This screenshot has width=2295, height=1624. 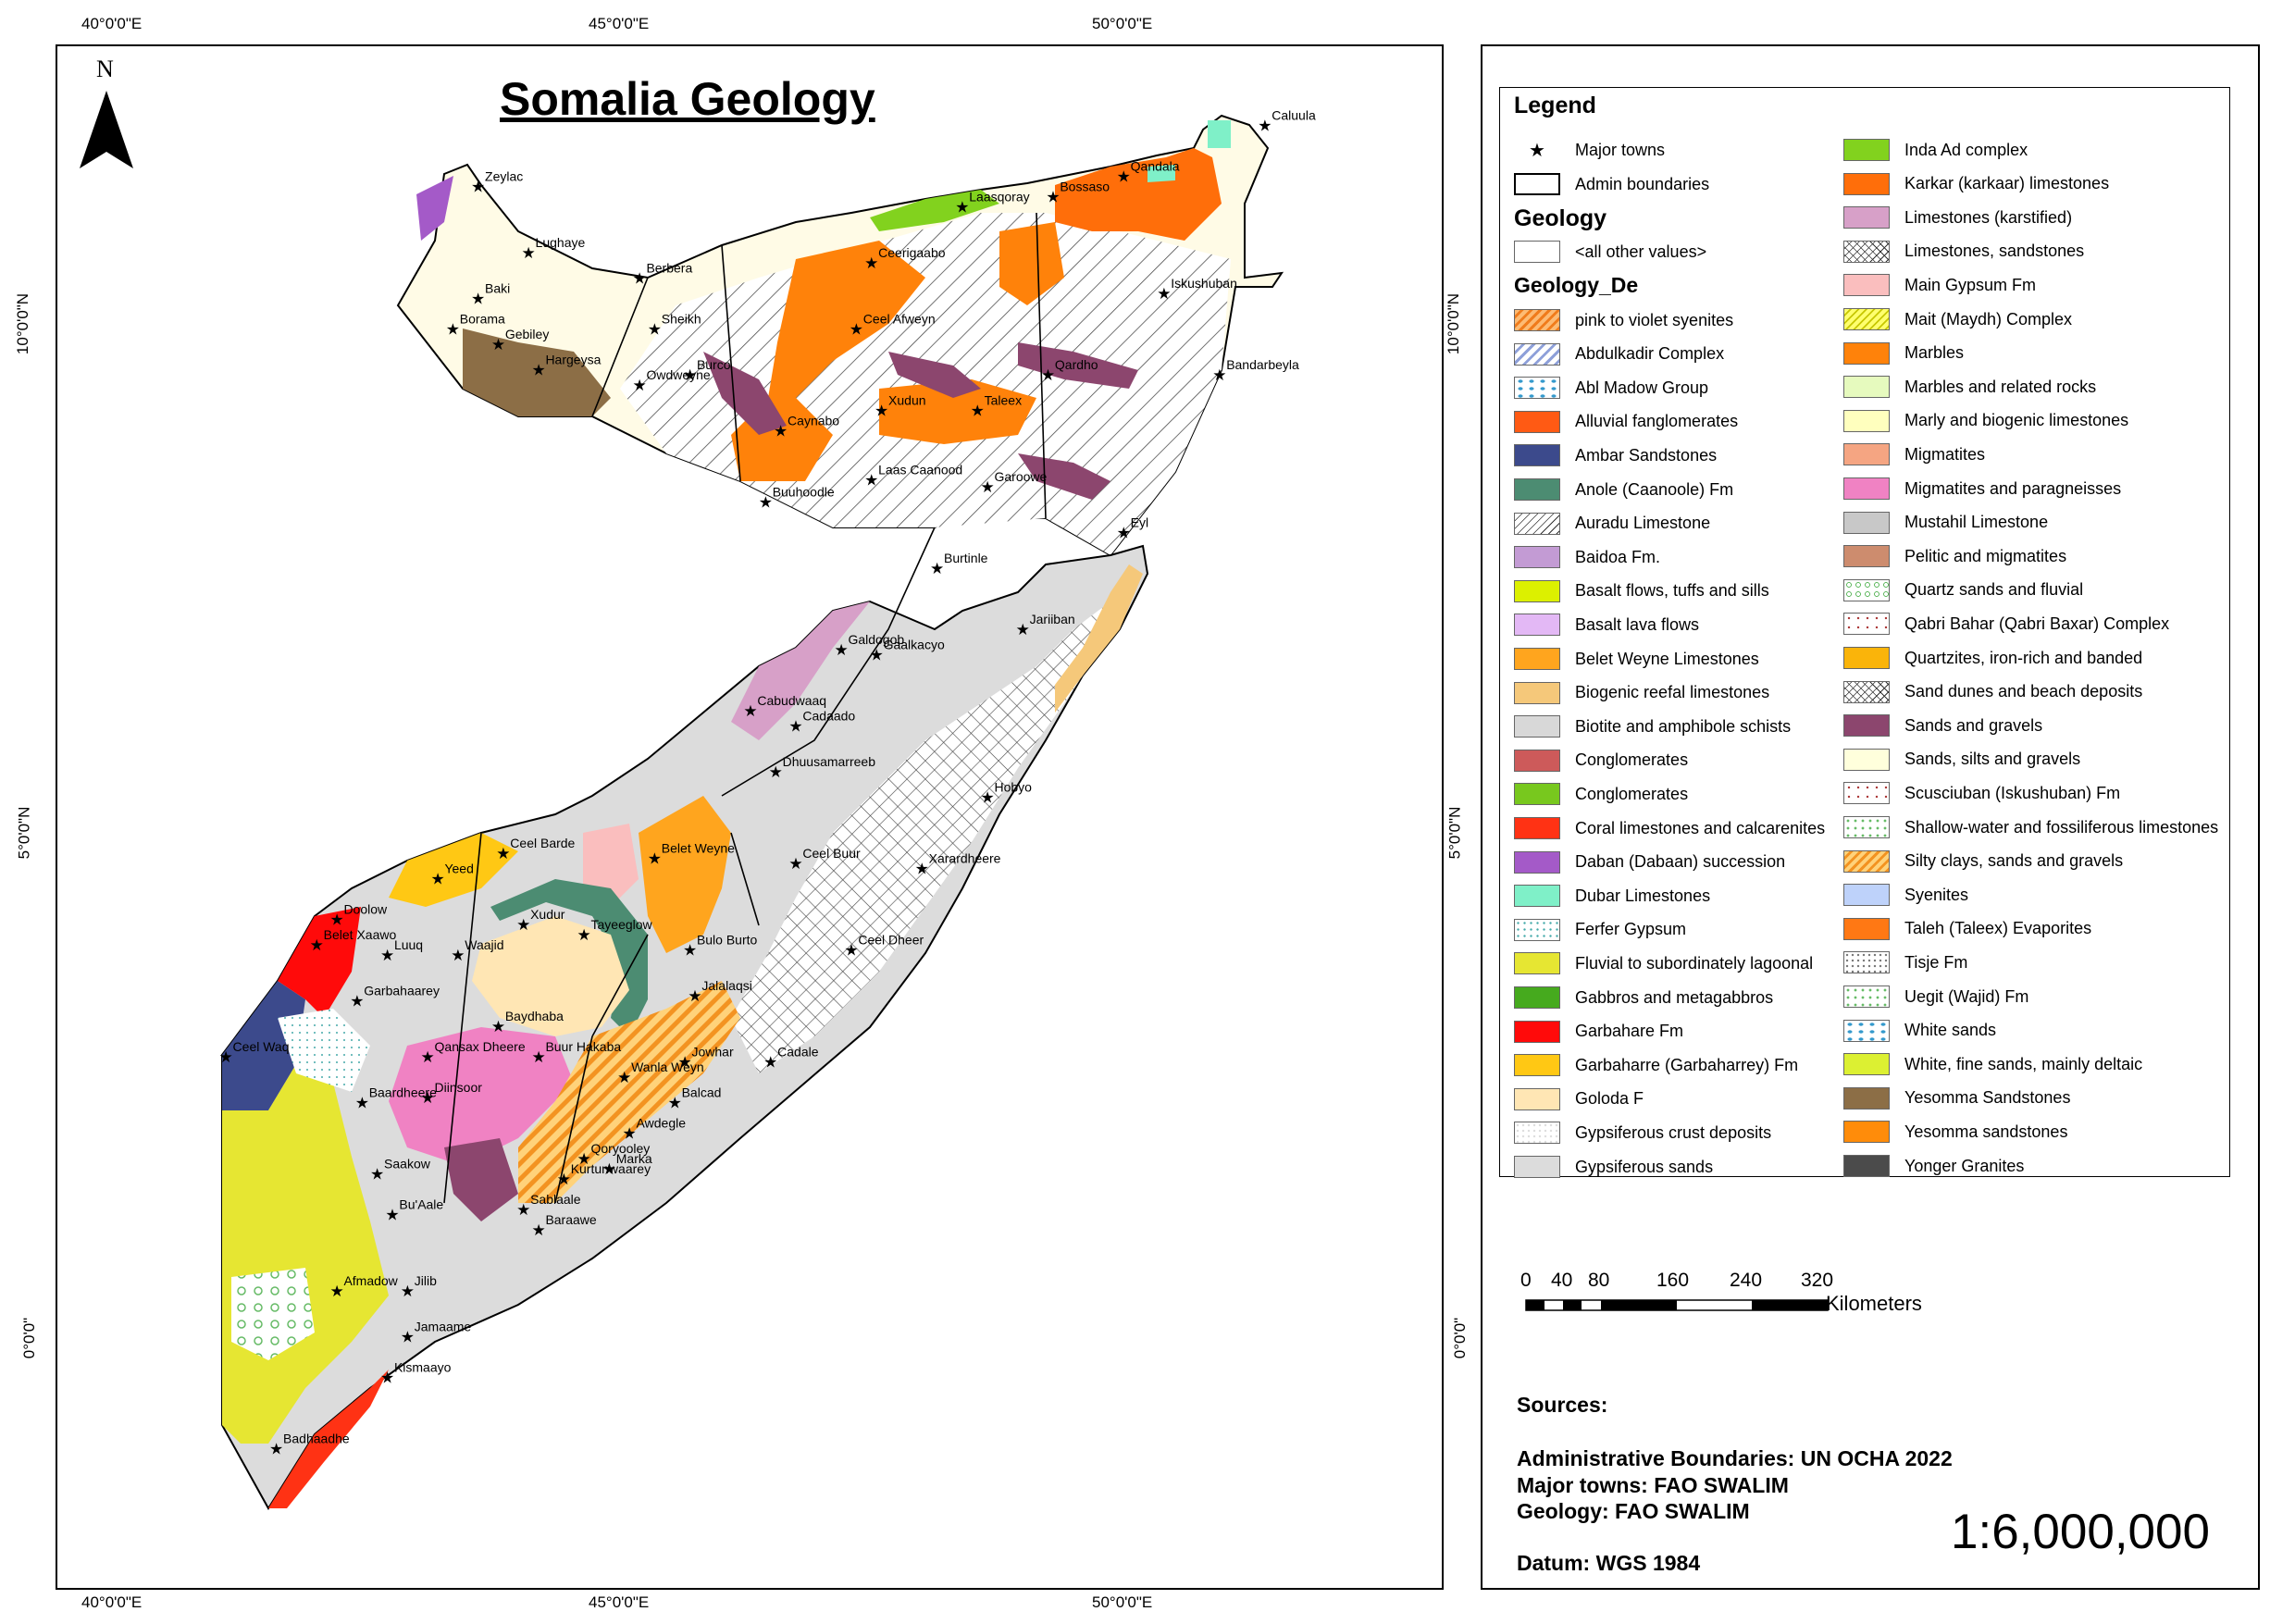 I want to click on biogenic-reefal-coast, so click(x=1099, y=638).